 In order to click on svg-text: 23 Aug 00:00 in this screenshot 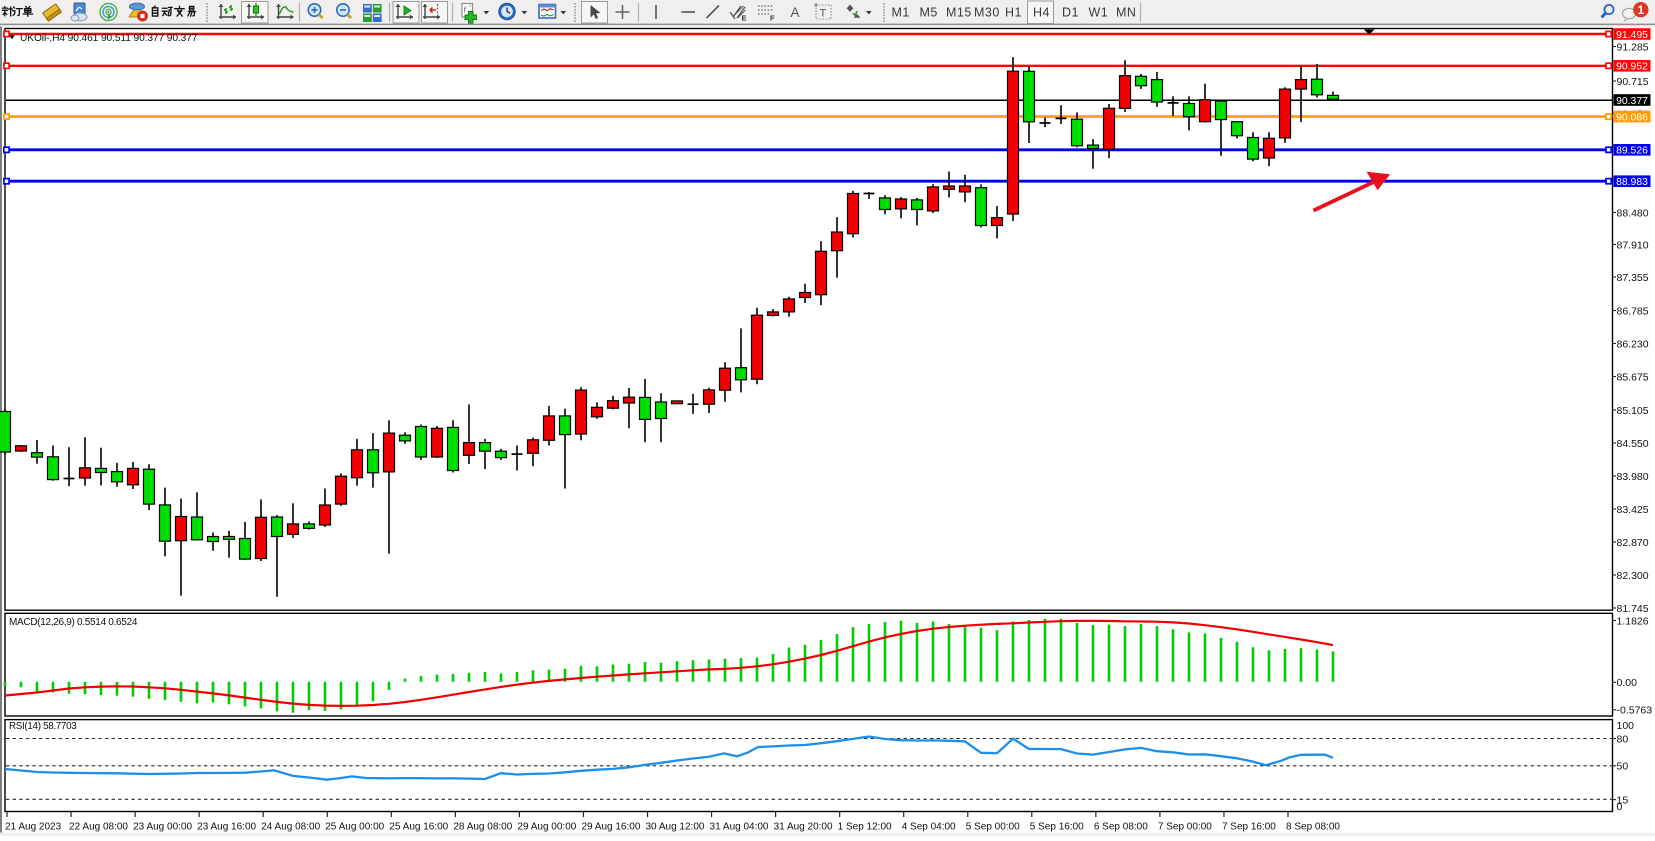, I will do `click(162, 827)`.